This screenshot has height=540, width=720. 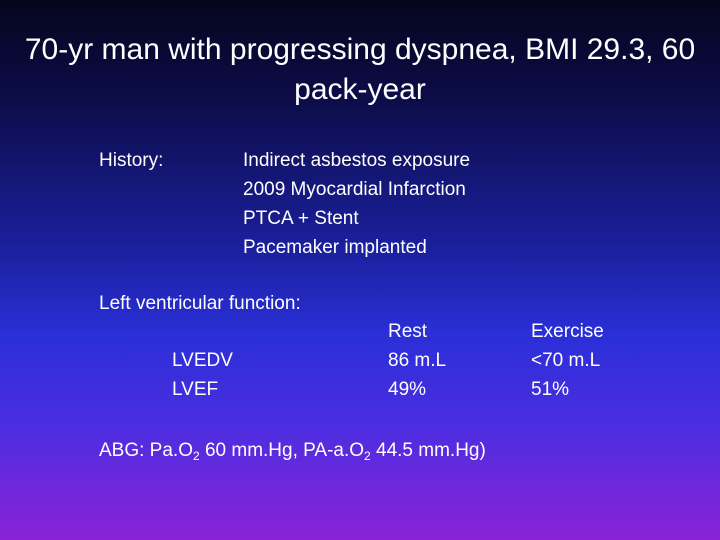 I want to click on exercise-header: Exercise, so click(x=567, y=331).